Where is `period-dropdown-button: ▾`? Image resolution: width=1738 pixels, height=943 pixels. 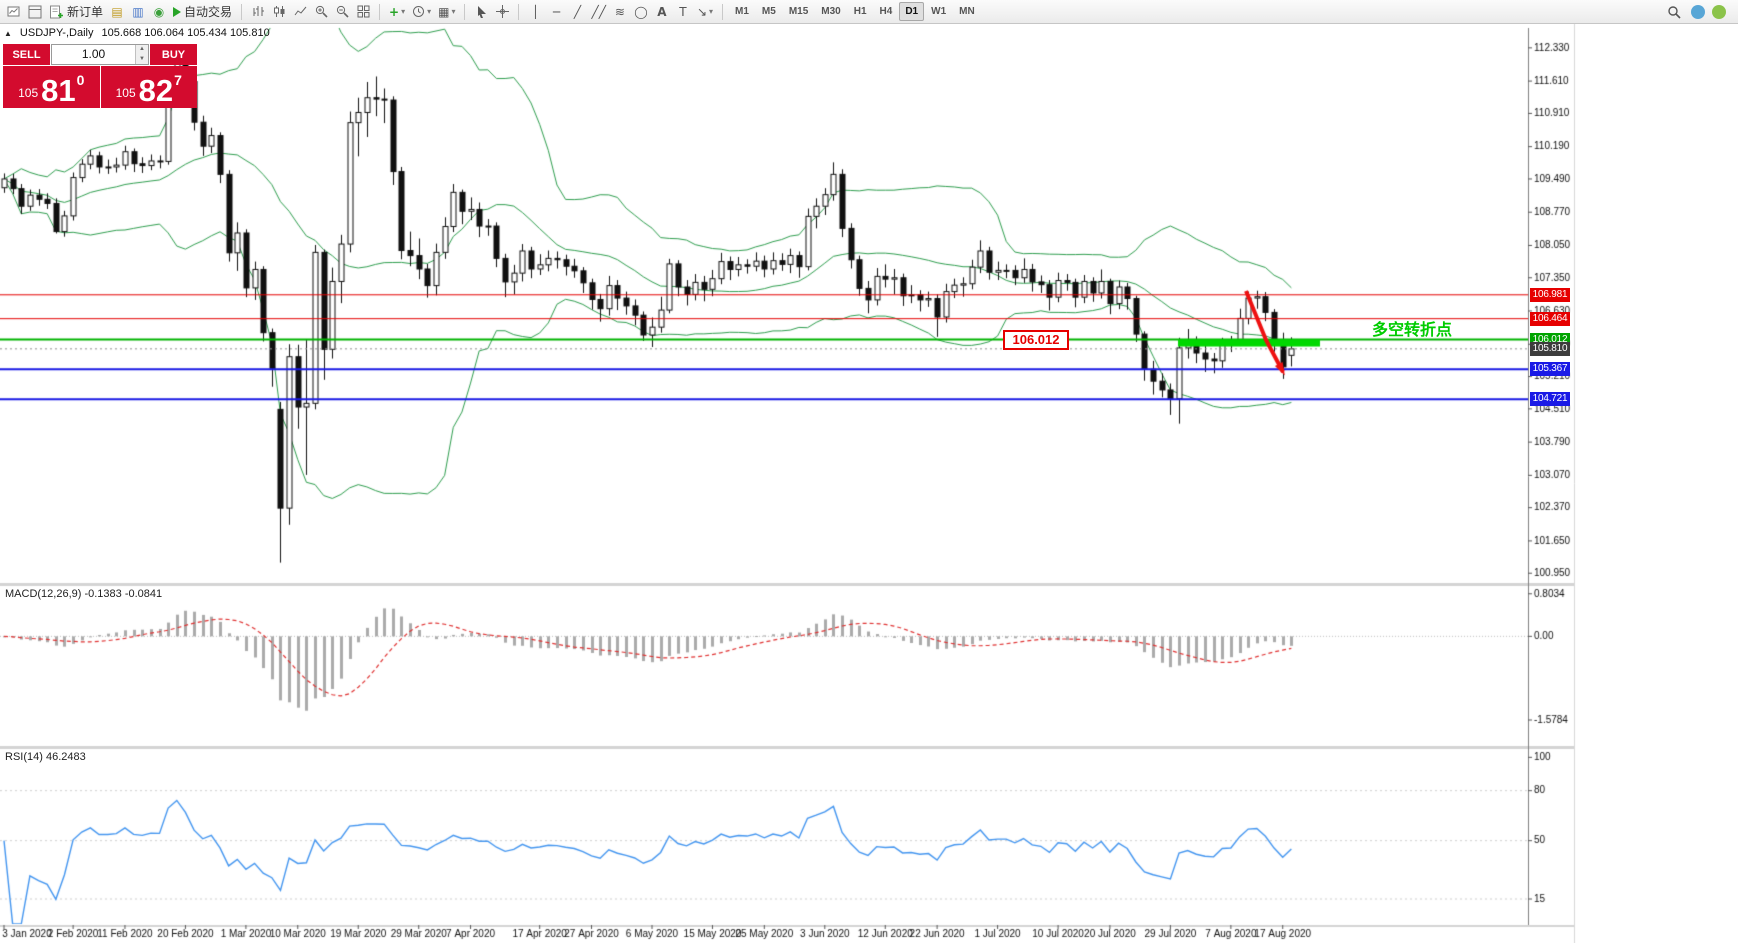
period-dropdown-button: ▾ is located at coordinates (421, 12).